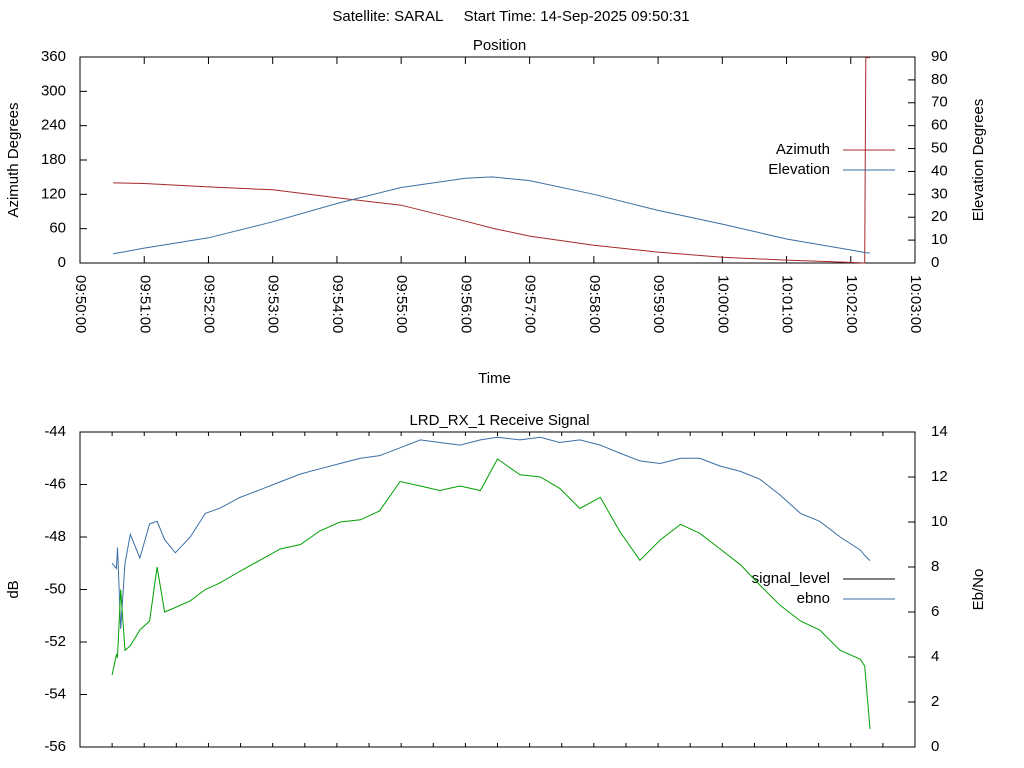 The image size is (1024, 768). I want to click on y2-axis-label: Eb/No, so click(978, 590).